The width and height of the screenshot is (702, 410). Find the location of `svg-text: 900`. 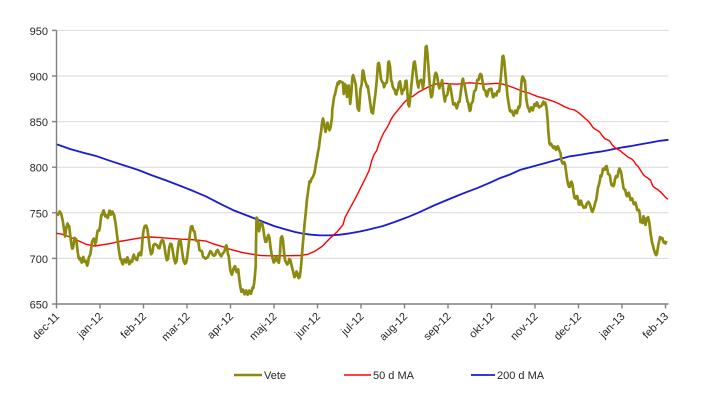

svg-text: 900 is located at coordinates (39, 78).